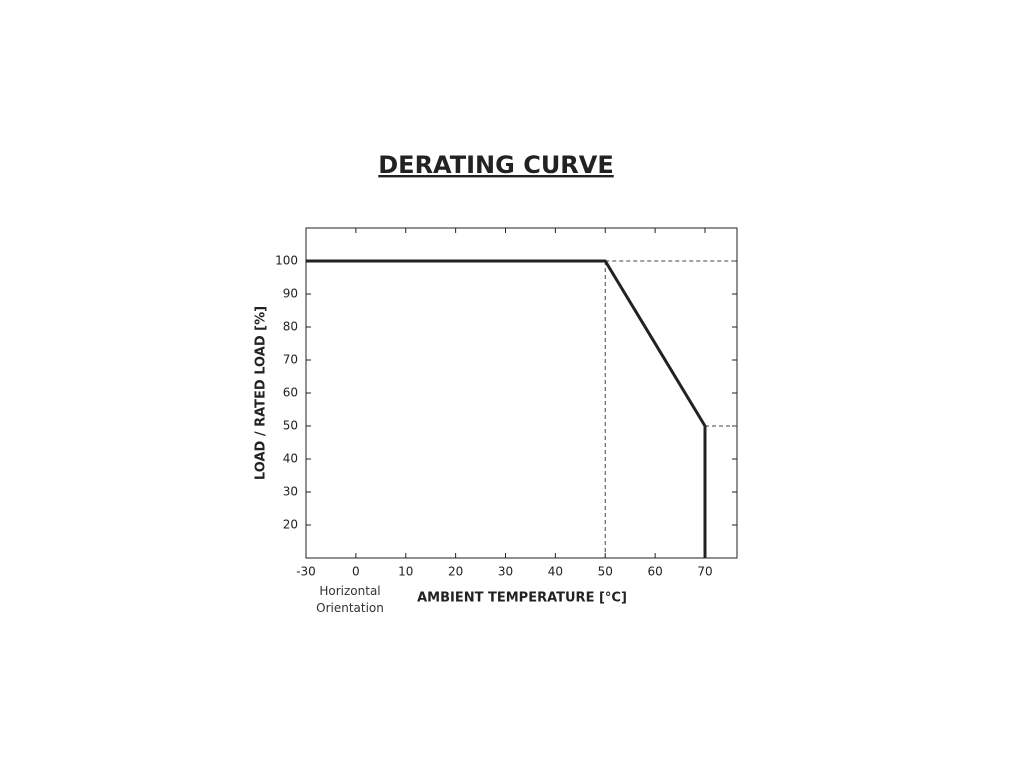 The height and width of the screenshot is (772, 1024). I want to click on y-tick-label: 50, so click(290, 426).